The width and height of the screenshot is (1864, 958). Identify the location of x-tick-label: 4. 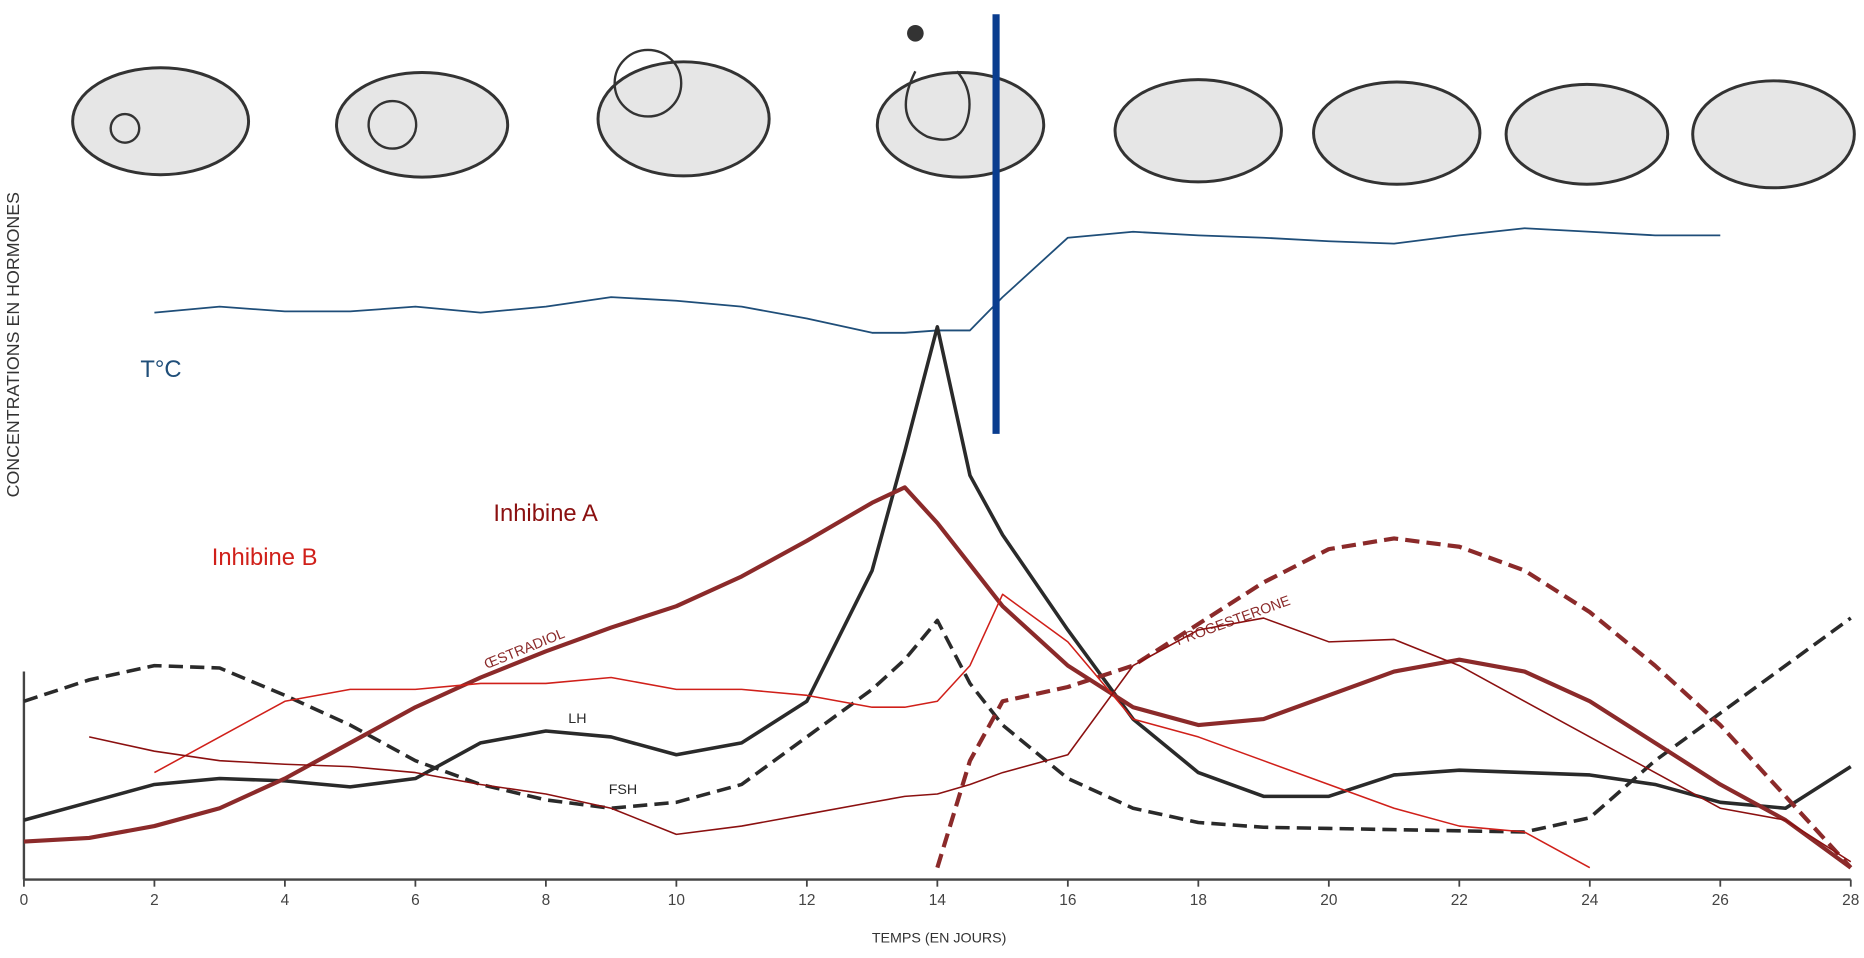
(285, 900).